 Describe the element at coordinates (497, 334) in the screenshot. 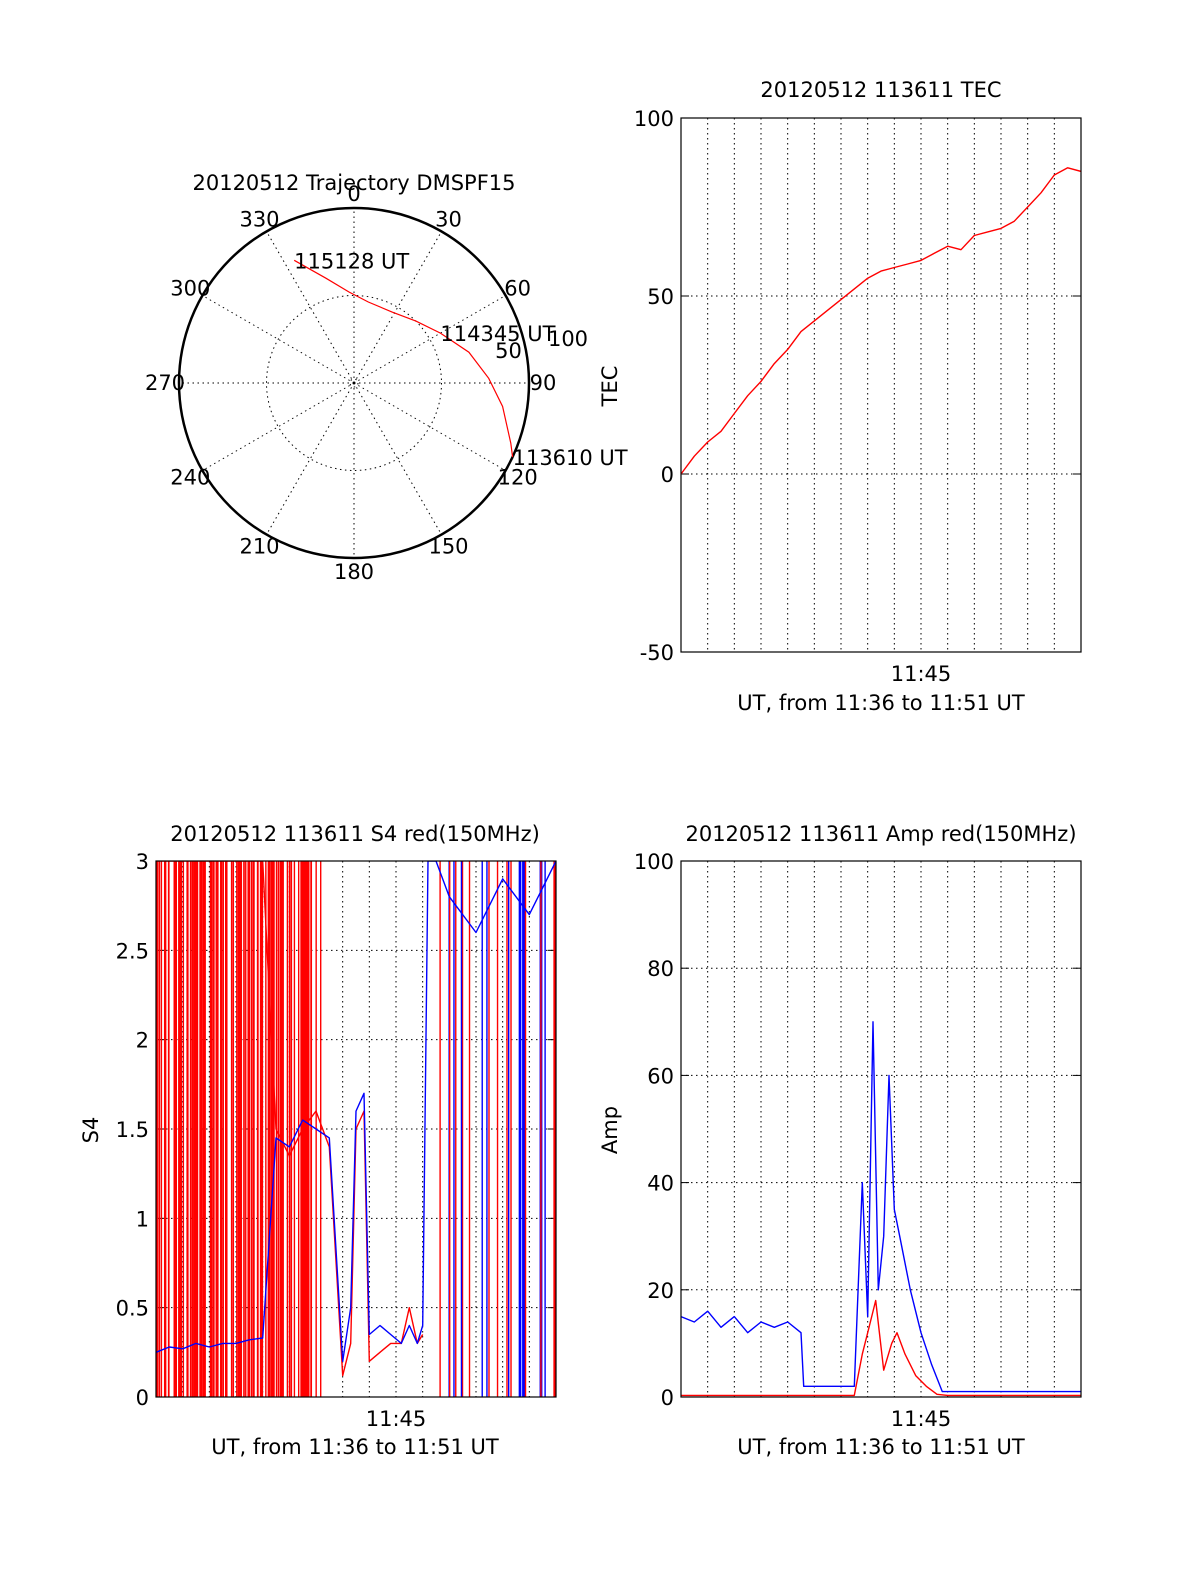

I see `trajectory-time-label: 114345 UT` at that location.